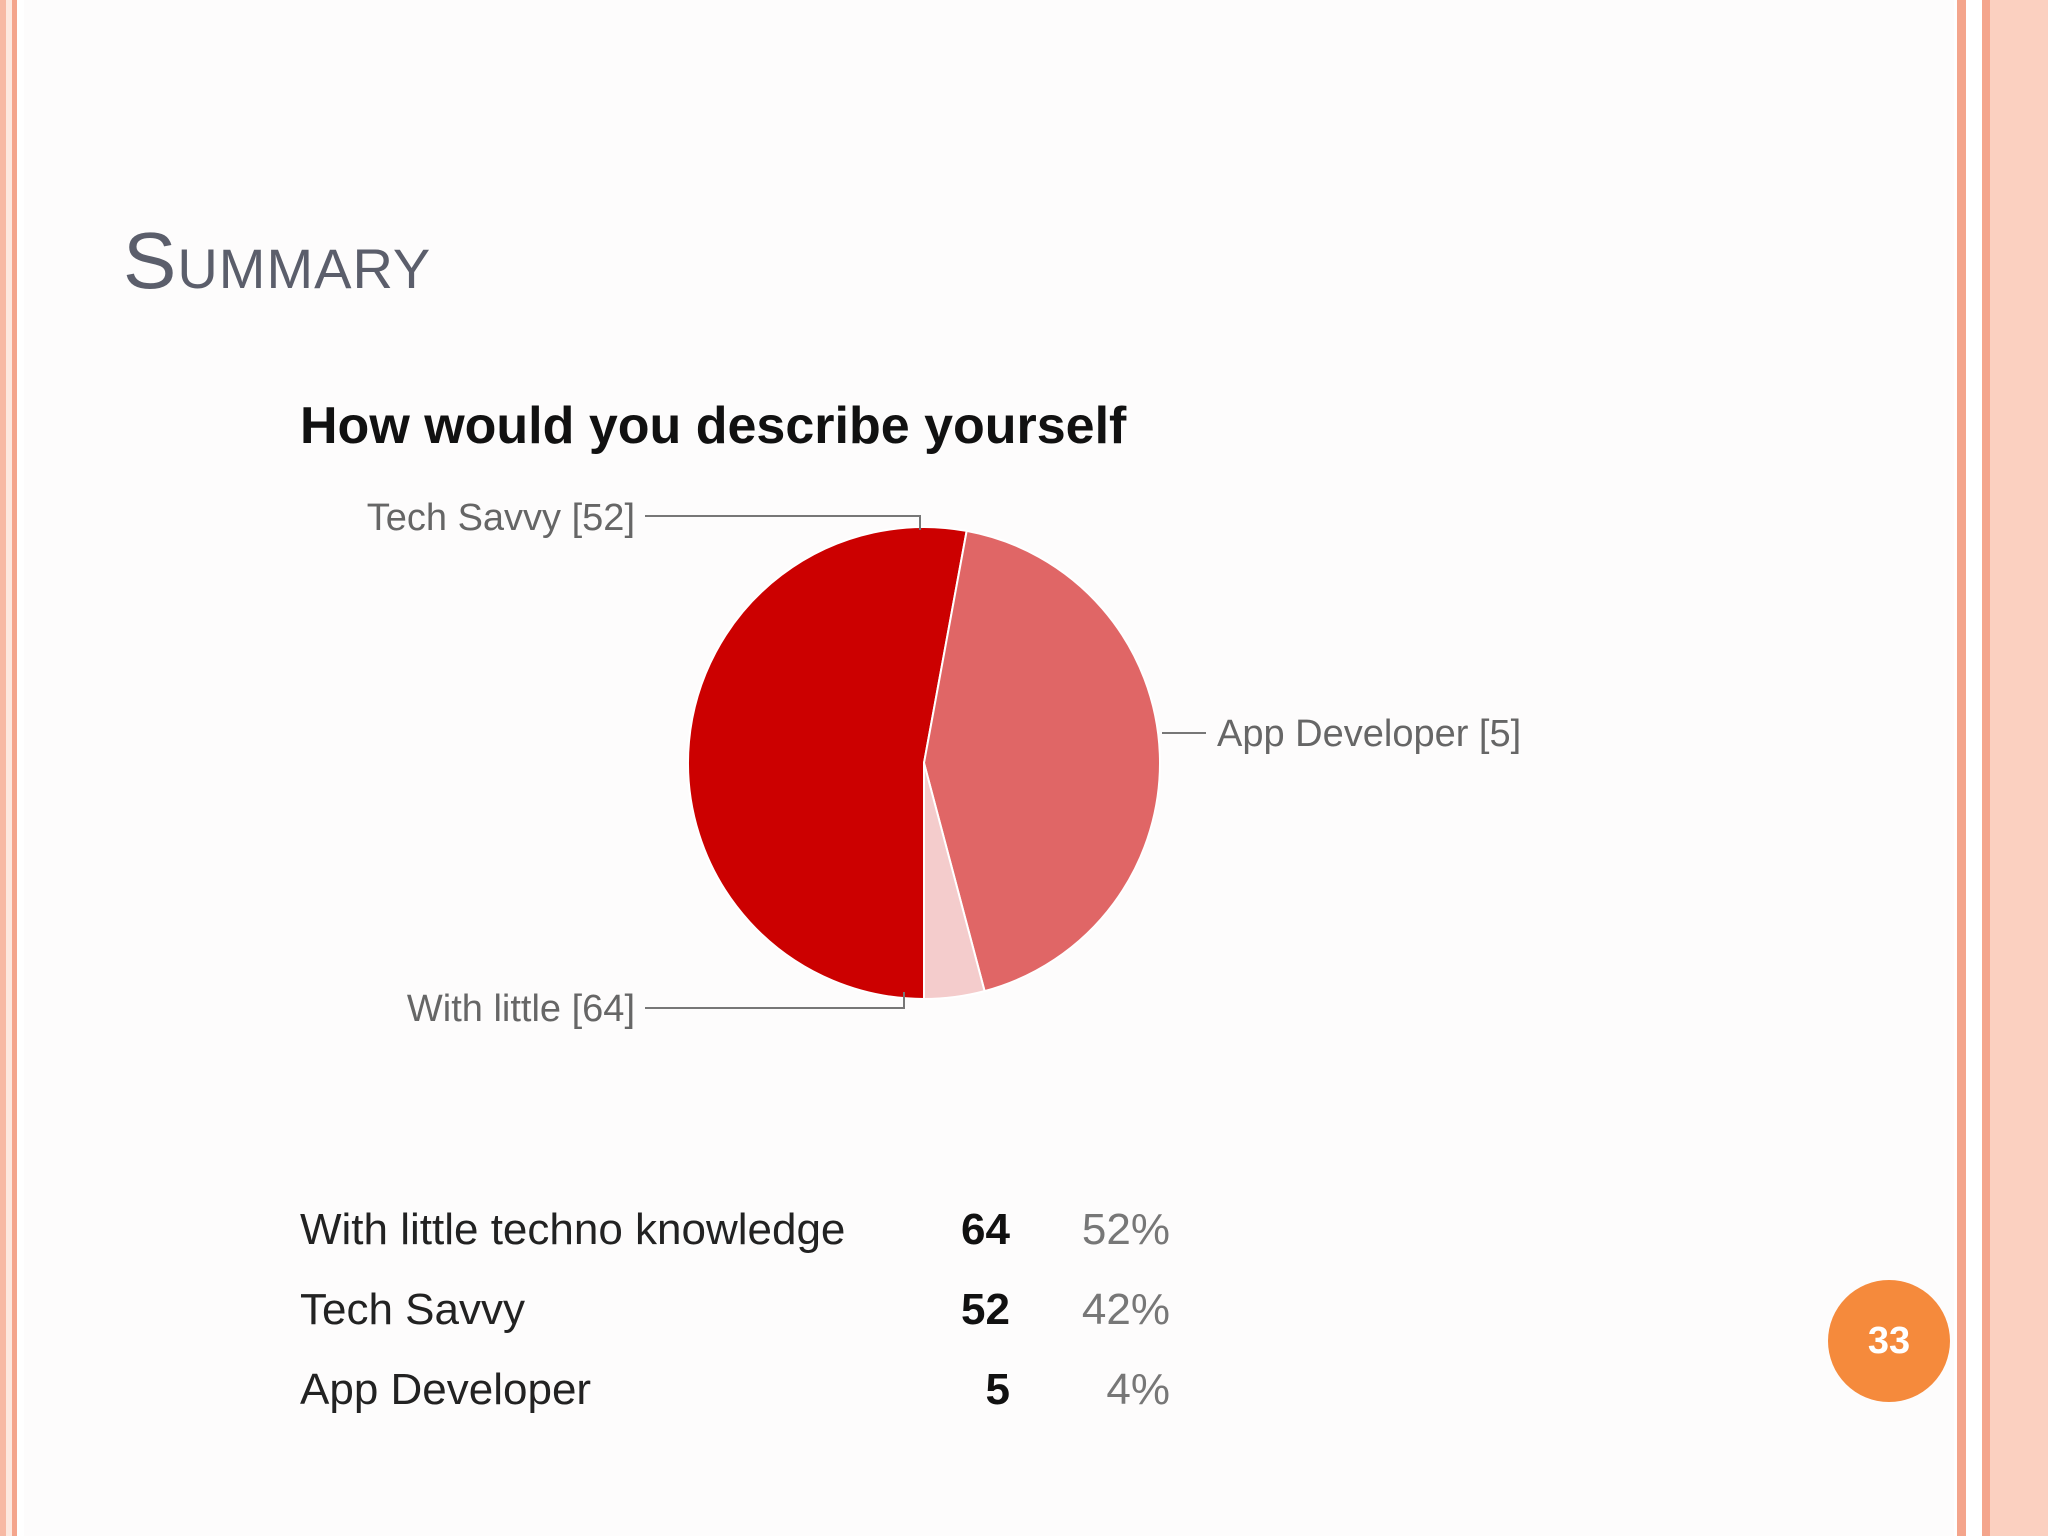 This screenshot has height=1536, width=2048. I want to click on row-count: 52, so click(985, 1309).